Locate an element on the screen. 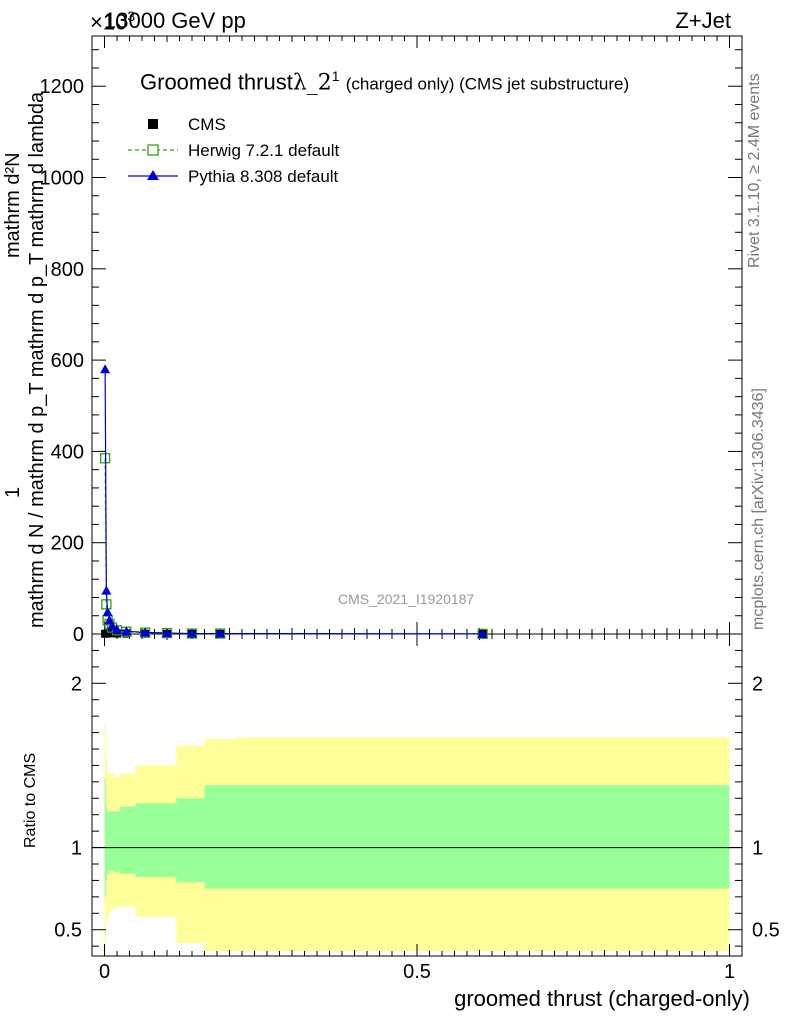  y-tick-label: 400 is located at coordinates (67, 452).